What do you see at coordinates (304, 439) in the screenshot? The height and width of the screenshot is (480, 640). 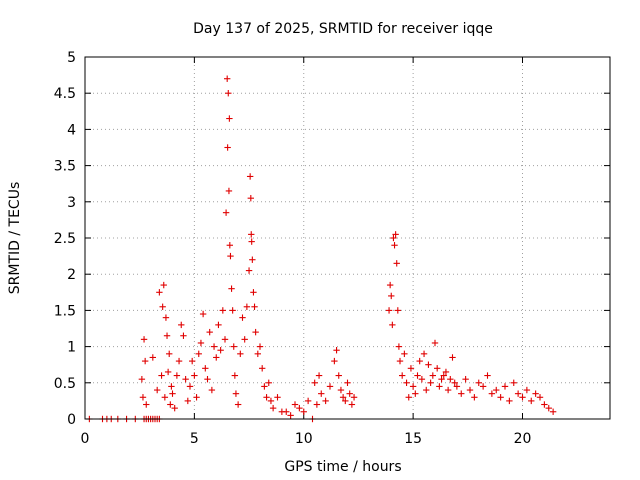 I see `x-tick-label: 10` at bounding box center [304, 439].